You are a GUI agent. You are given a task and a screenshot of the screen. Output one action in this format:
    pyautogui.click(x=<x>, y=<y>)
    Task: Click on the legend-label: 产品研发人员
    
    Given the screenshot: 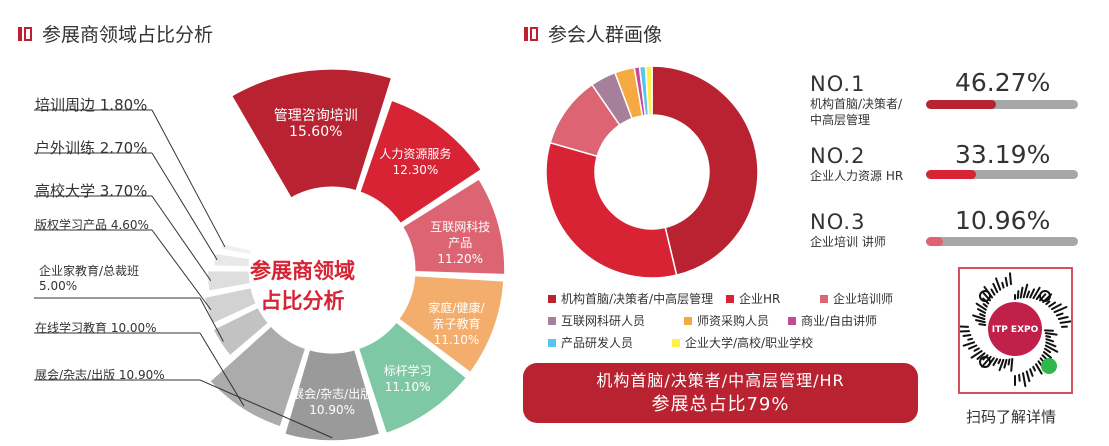 What is the action you would take?
    pyautogui.click(x=597, y=343)
    